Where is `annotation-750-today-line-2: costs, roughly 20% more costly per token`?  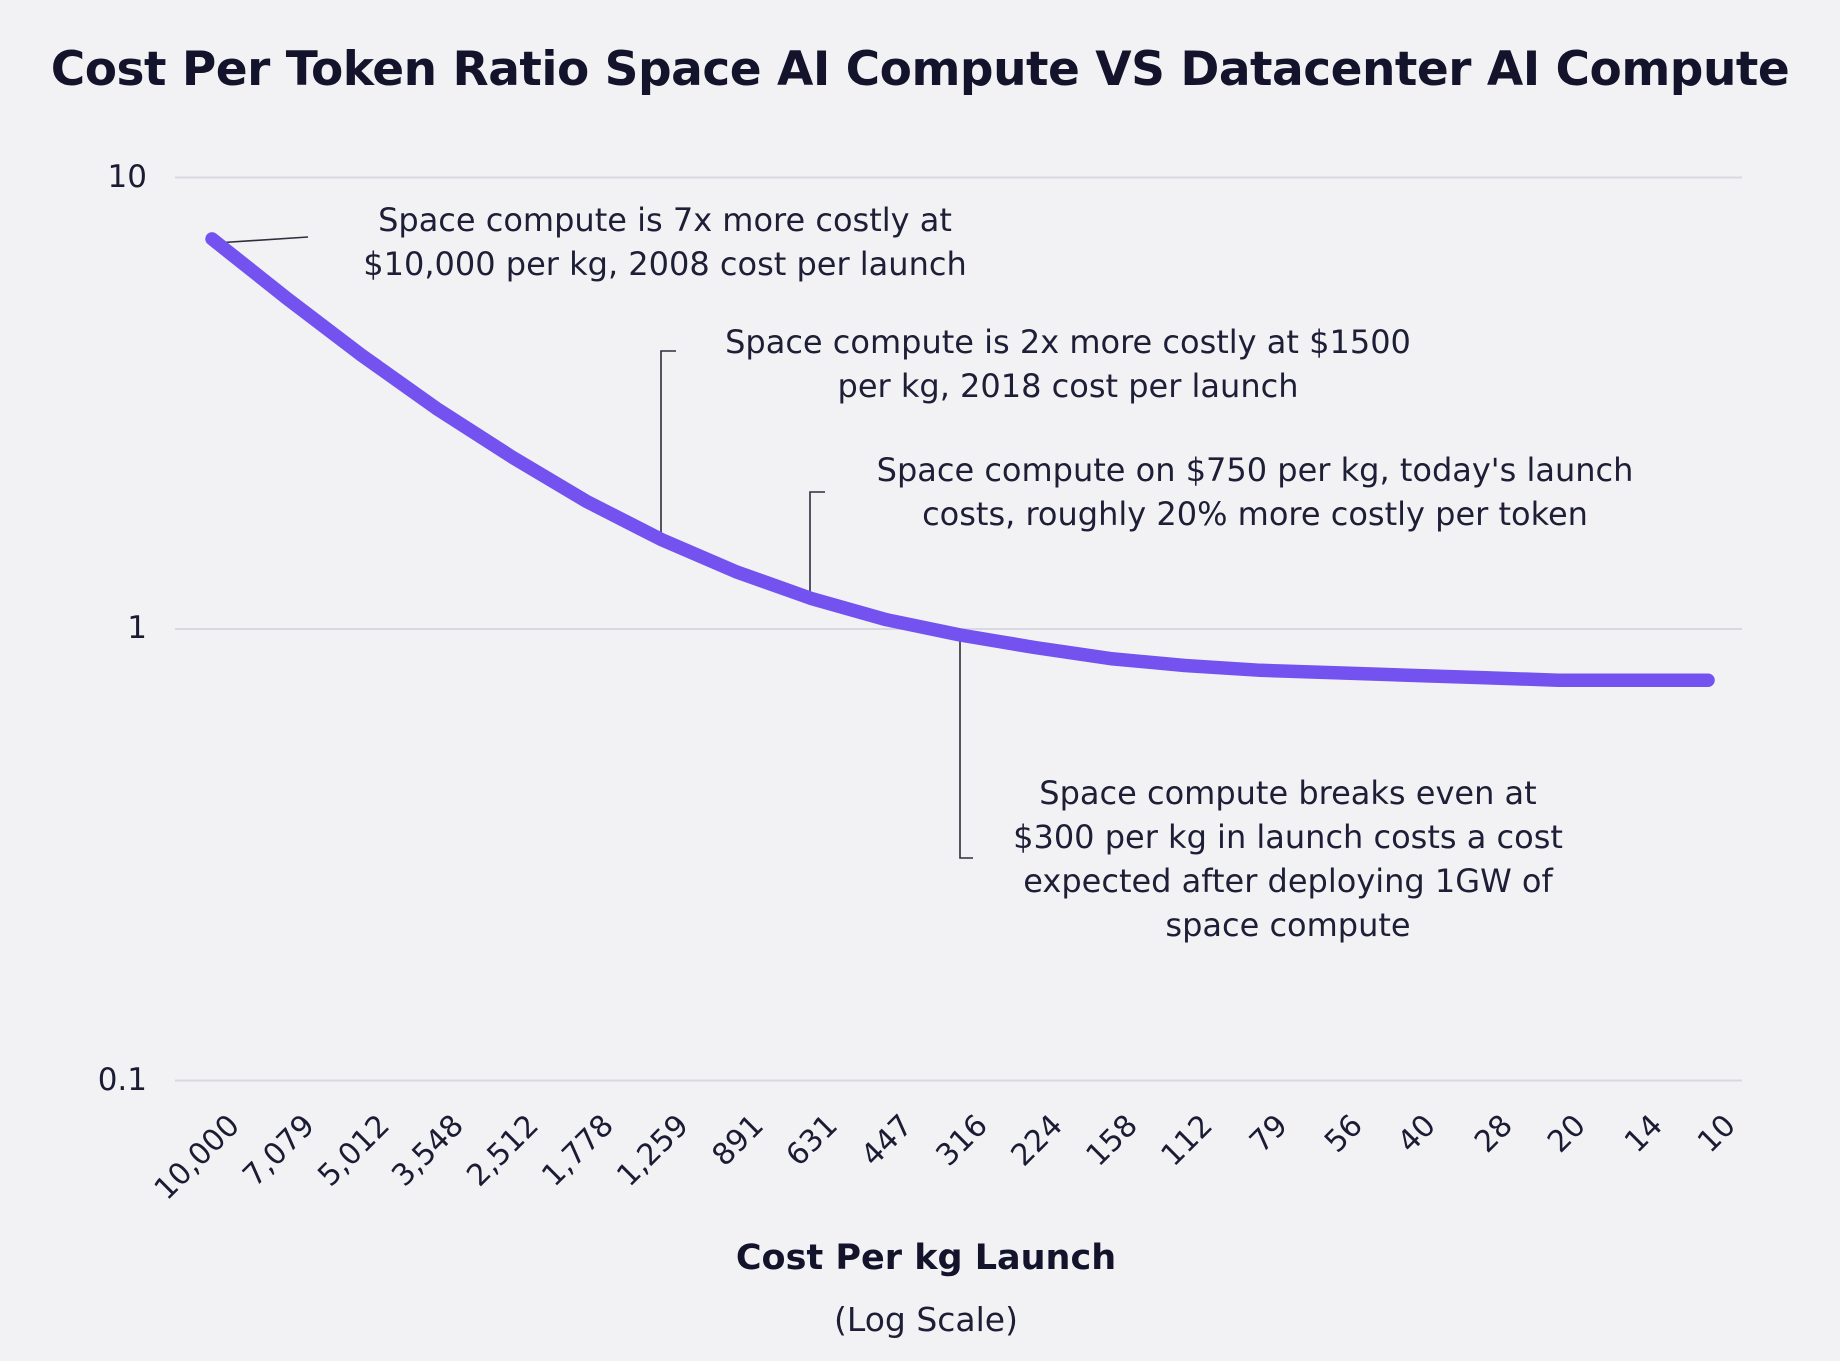
annotation-750-today-line-2: costs, roughly 20% more costly per token is located at coordinates (1255, 514).